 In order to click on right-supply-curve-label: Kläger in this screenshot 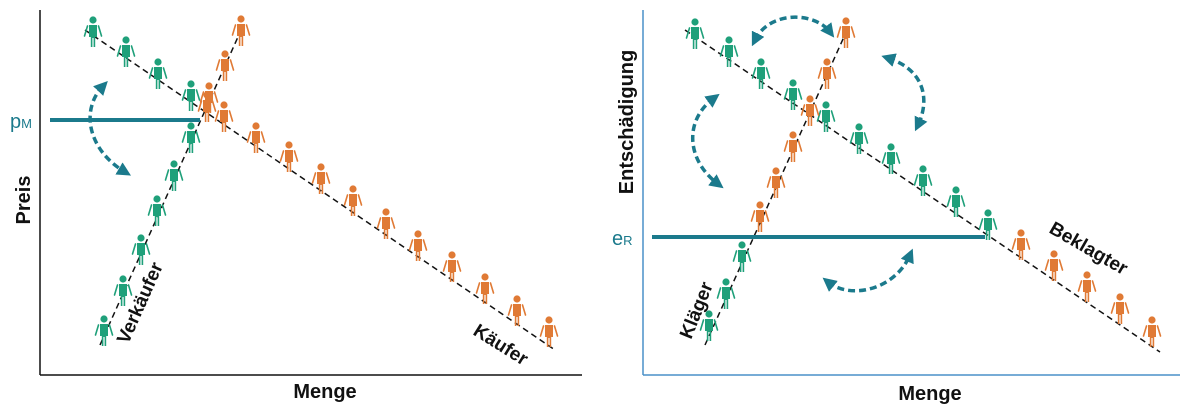, I will do `click(697, 310)`.